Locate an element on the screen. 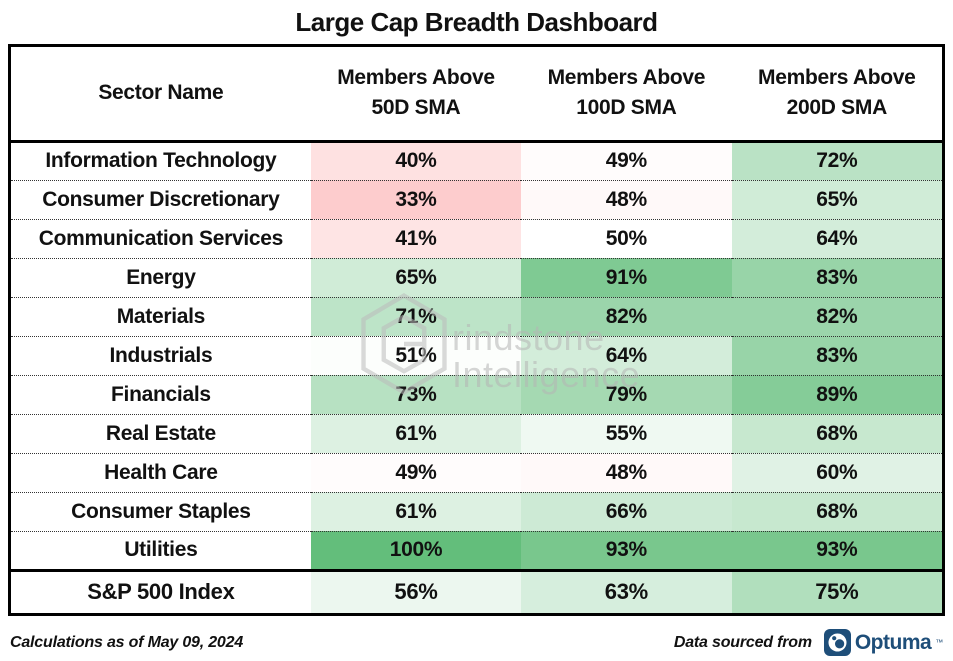 This screenshot has height=661, width=953. table-row: Financials 73% 79% 89% is located at coordinates (476, 395).